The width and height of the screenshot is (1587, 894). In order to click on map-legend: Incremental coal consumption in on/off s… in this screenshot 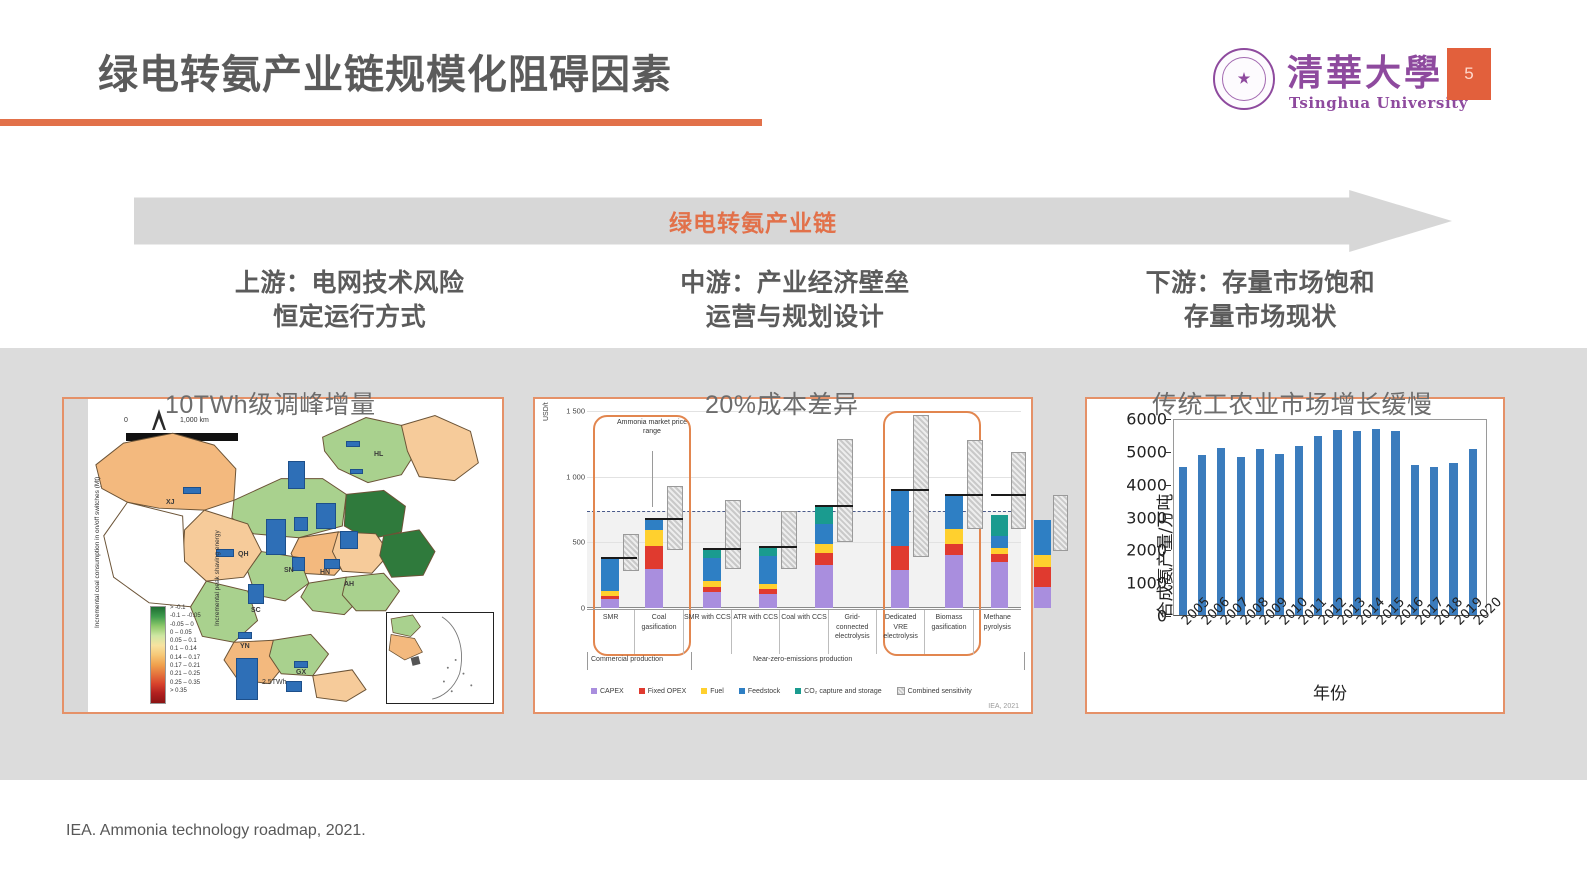, I will do `click(200, 591)`.